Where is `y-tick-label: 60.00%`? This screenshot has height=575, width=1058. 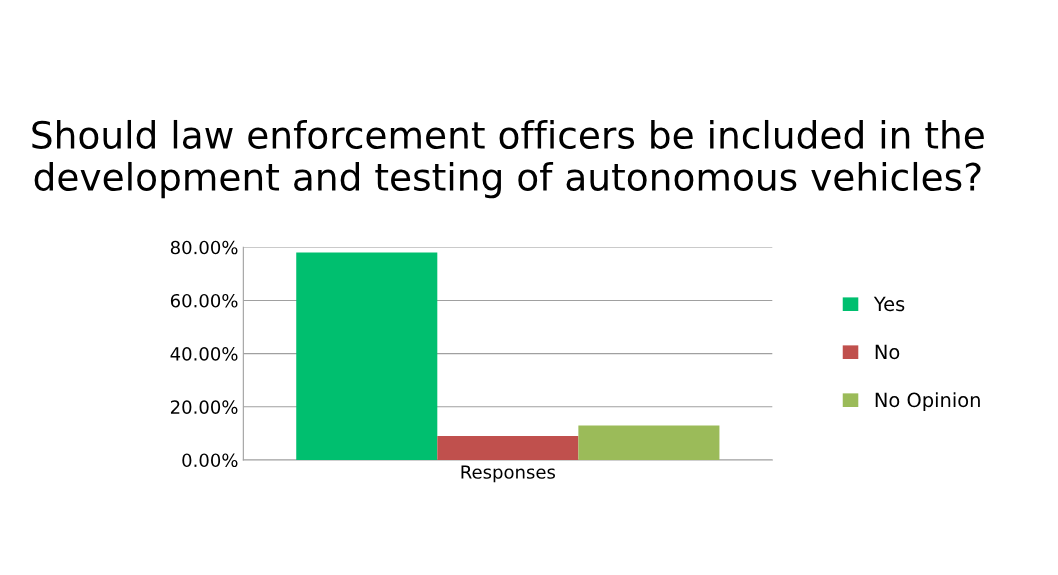
y-tick-label: 60.00% is located at coordinates (204, 300).